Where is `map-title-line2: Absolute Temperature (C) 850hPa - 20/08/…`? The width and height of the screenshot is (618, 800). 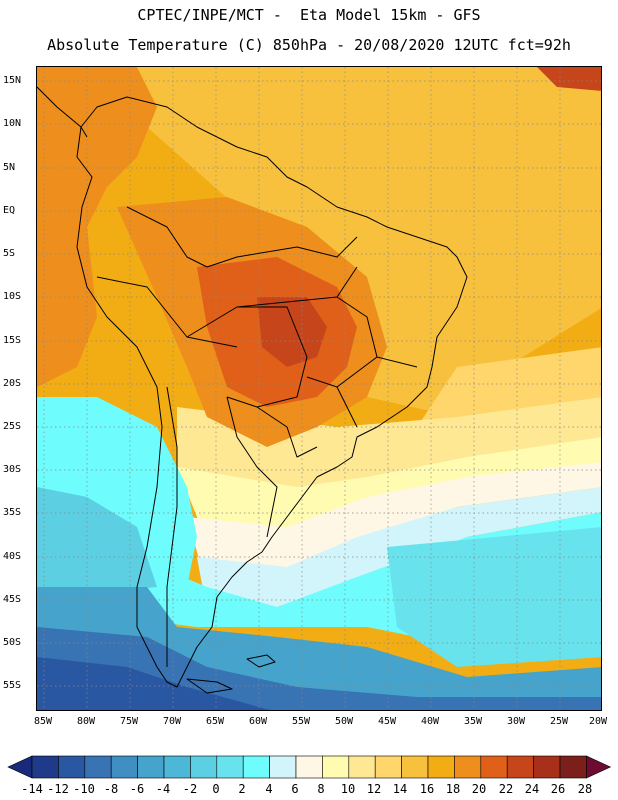 map-title-line2: Absolute Temperature (C) 850hPa - 20/08/… is located at coordinates (309, 45).